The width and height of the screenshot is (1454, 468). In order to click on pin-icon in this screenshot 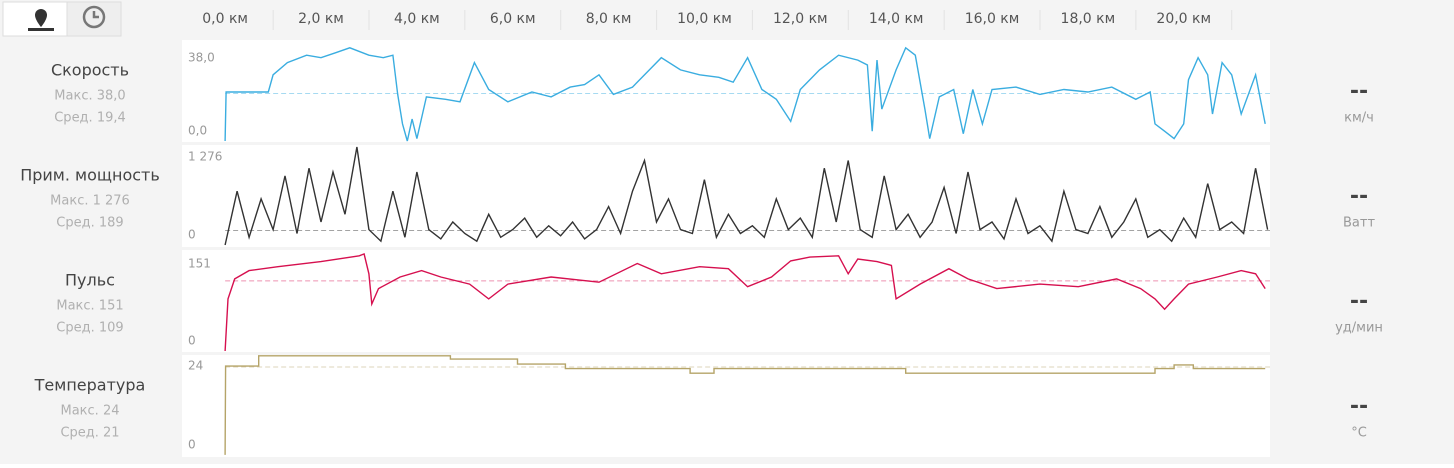, I will do `click(41, 18)`.